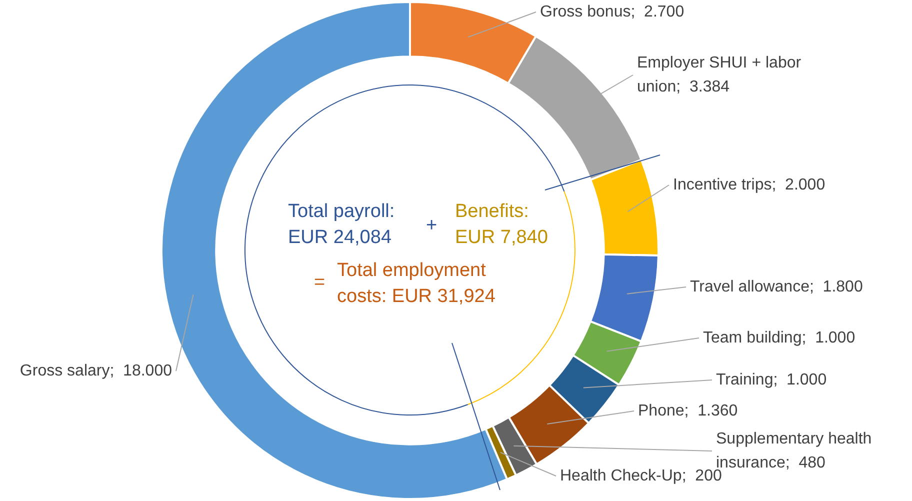 Image resolution: width=912 pixels, height=501 pixels. What do you see at coordinates (96, 371) in the screenshot?
I see `slice-label: Gross salary; 18.000` at bounding box center [96, 371].